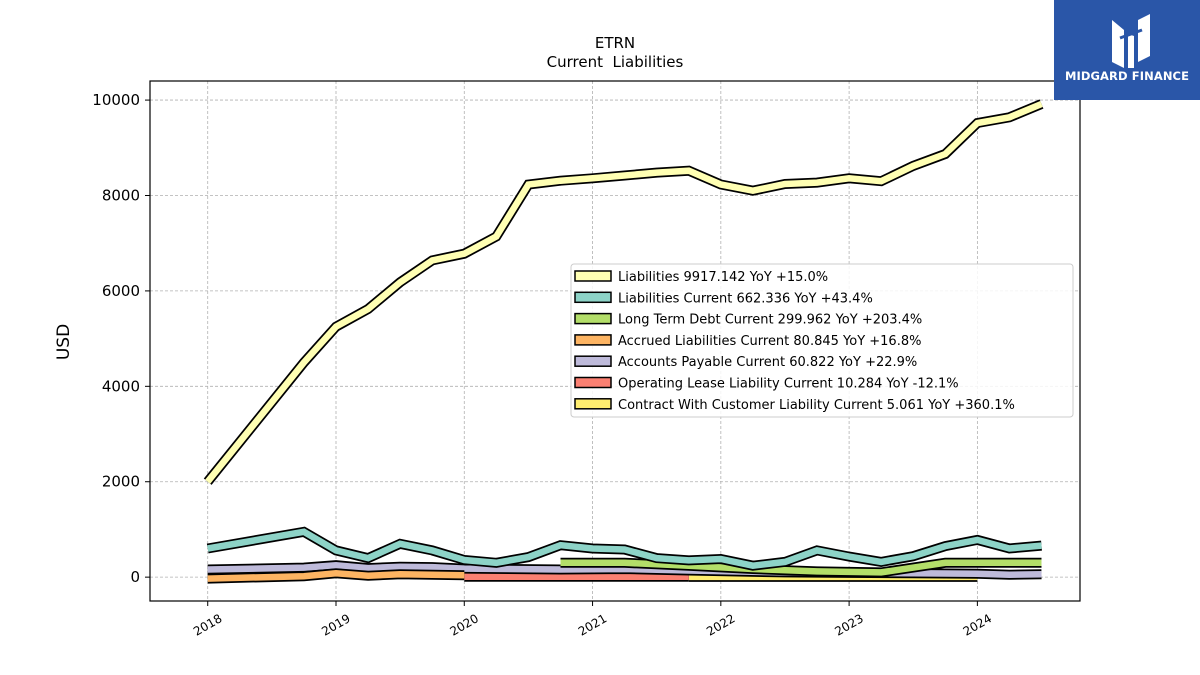 This screenshot has height=675, width=1200. I want to click on x-tick-label: 2020, so click(464, 624).